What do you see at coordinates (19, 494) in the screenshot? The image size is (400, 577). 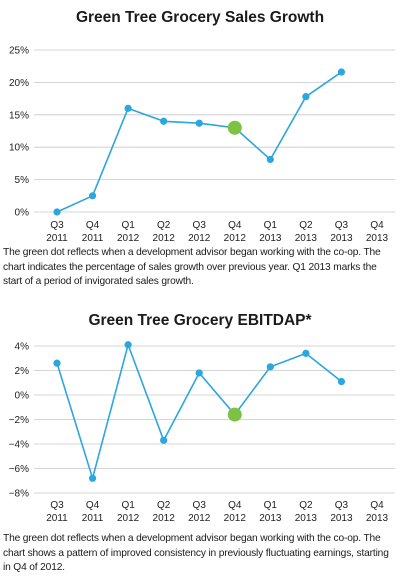 I see `y-tick-label: −8%` at bounding box center [19, 494].